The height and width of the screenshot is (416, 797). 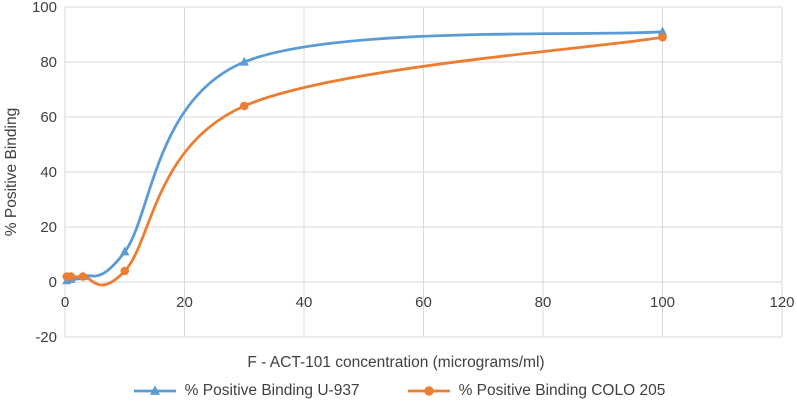 I want to click on y-axis-tick-labels: -20 0 20 40 60 80 100, so click(x=44, y=173).